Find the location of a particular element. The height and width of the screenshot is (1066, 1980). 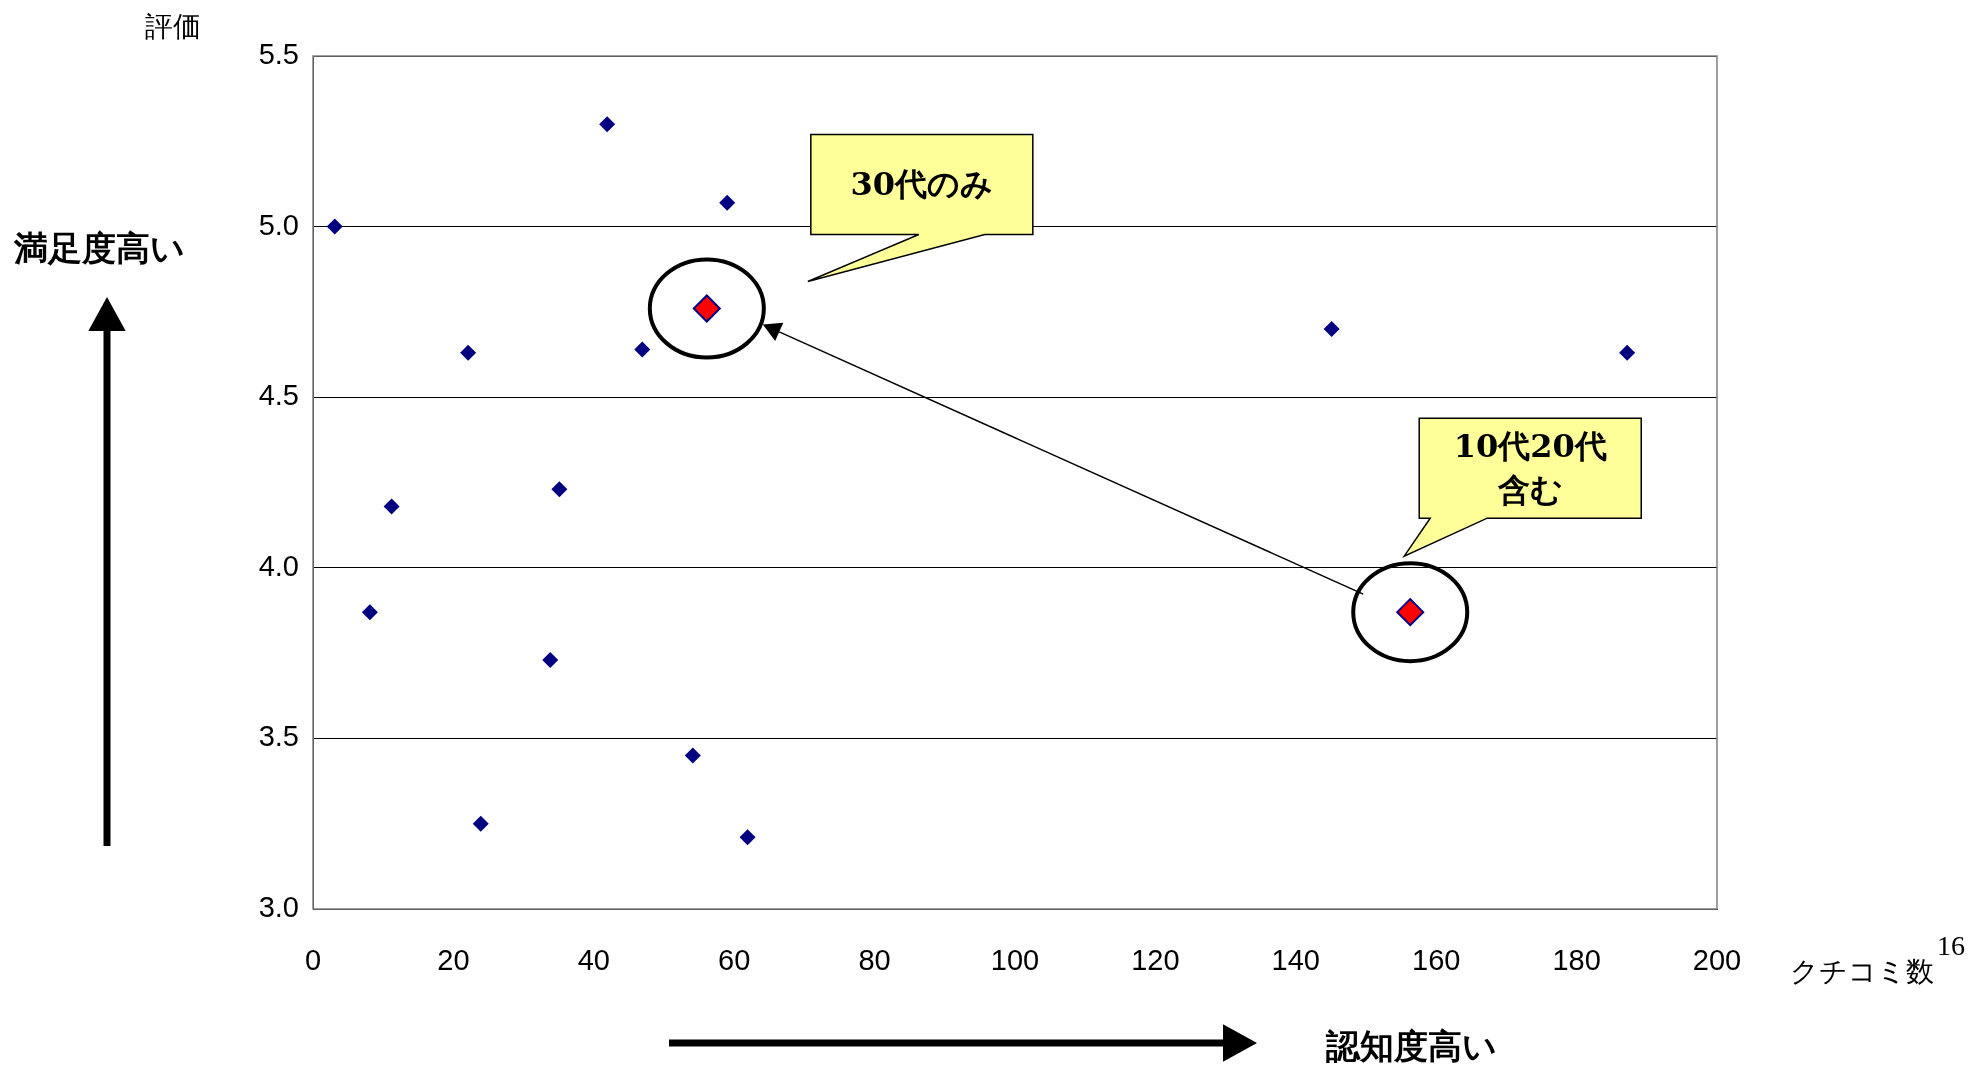

x-tick-label: 0 is located at coordinates (313, 960).